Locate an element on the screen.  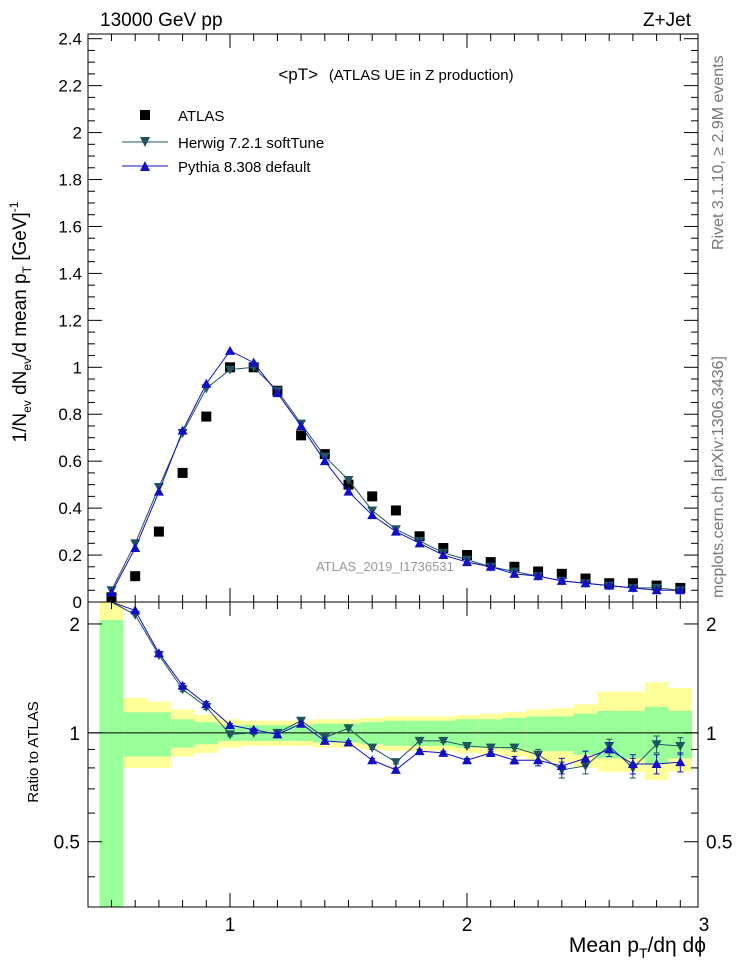
ratio-ytick-label: 0.5 is located at coordinates (67, 843).